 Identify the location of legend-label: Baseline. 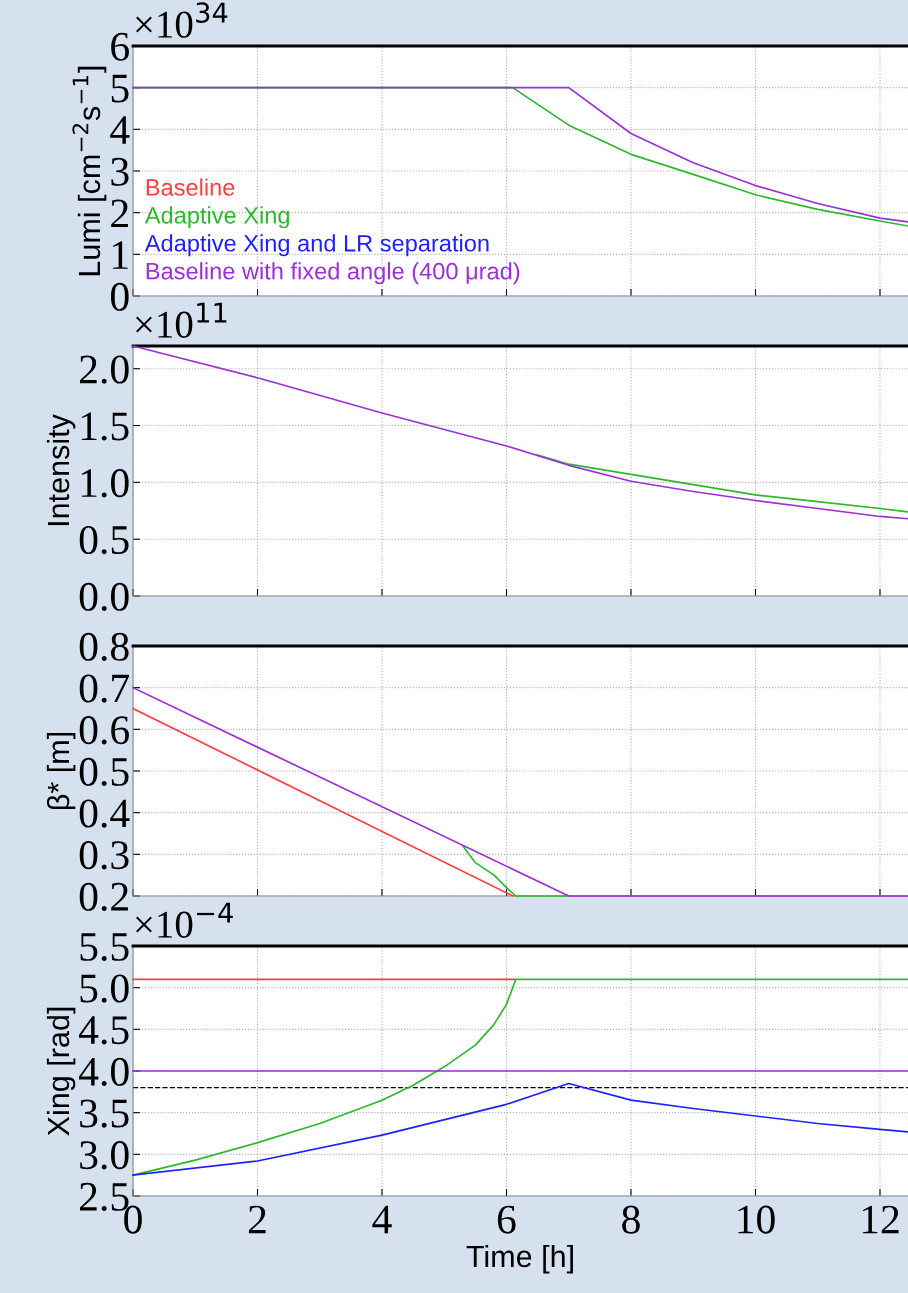
(190, 187).